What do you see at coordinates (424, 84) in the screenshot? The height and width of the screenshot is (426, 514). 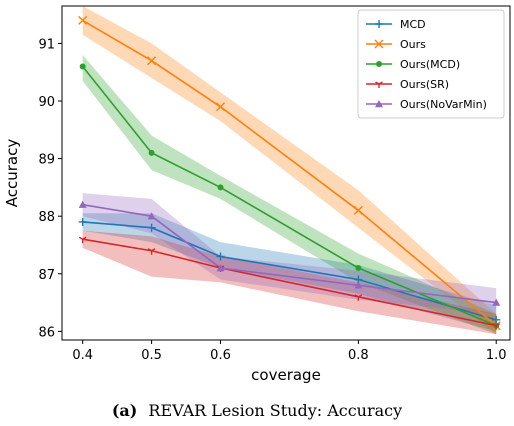 I see `legend-label-ours-sr: Ours(SR)` at bounding box center [424, 84].